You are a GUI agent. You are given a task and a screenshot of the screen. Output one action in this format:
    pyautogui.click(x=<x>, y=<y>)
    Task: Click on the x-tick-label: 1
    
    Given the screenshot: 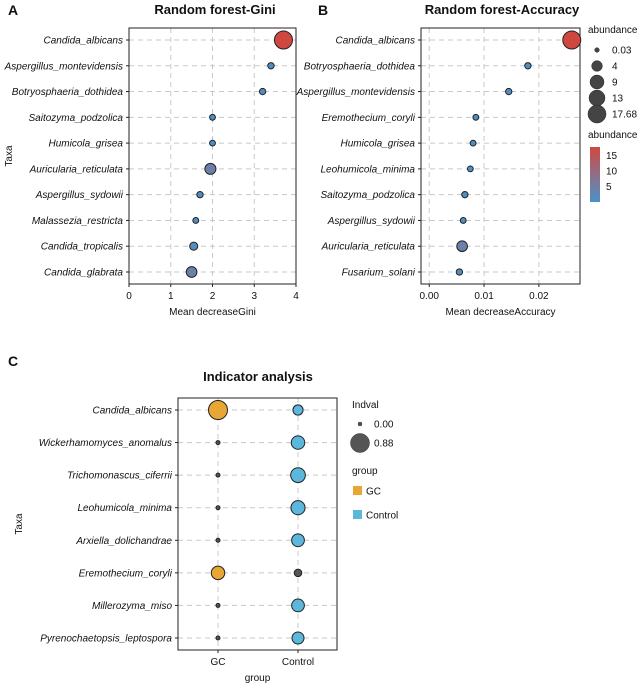 What is the action you would take?
    pyautogui.click(x=171, y=296)
    